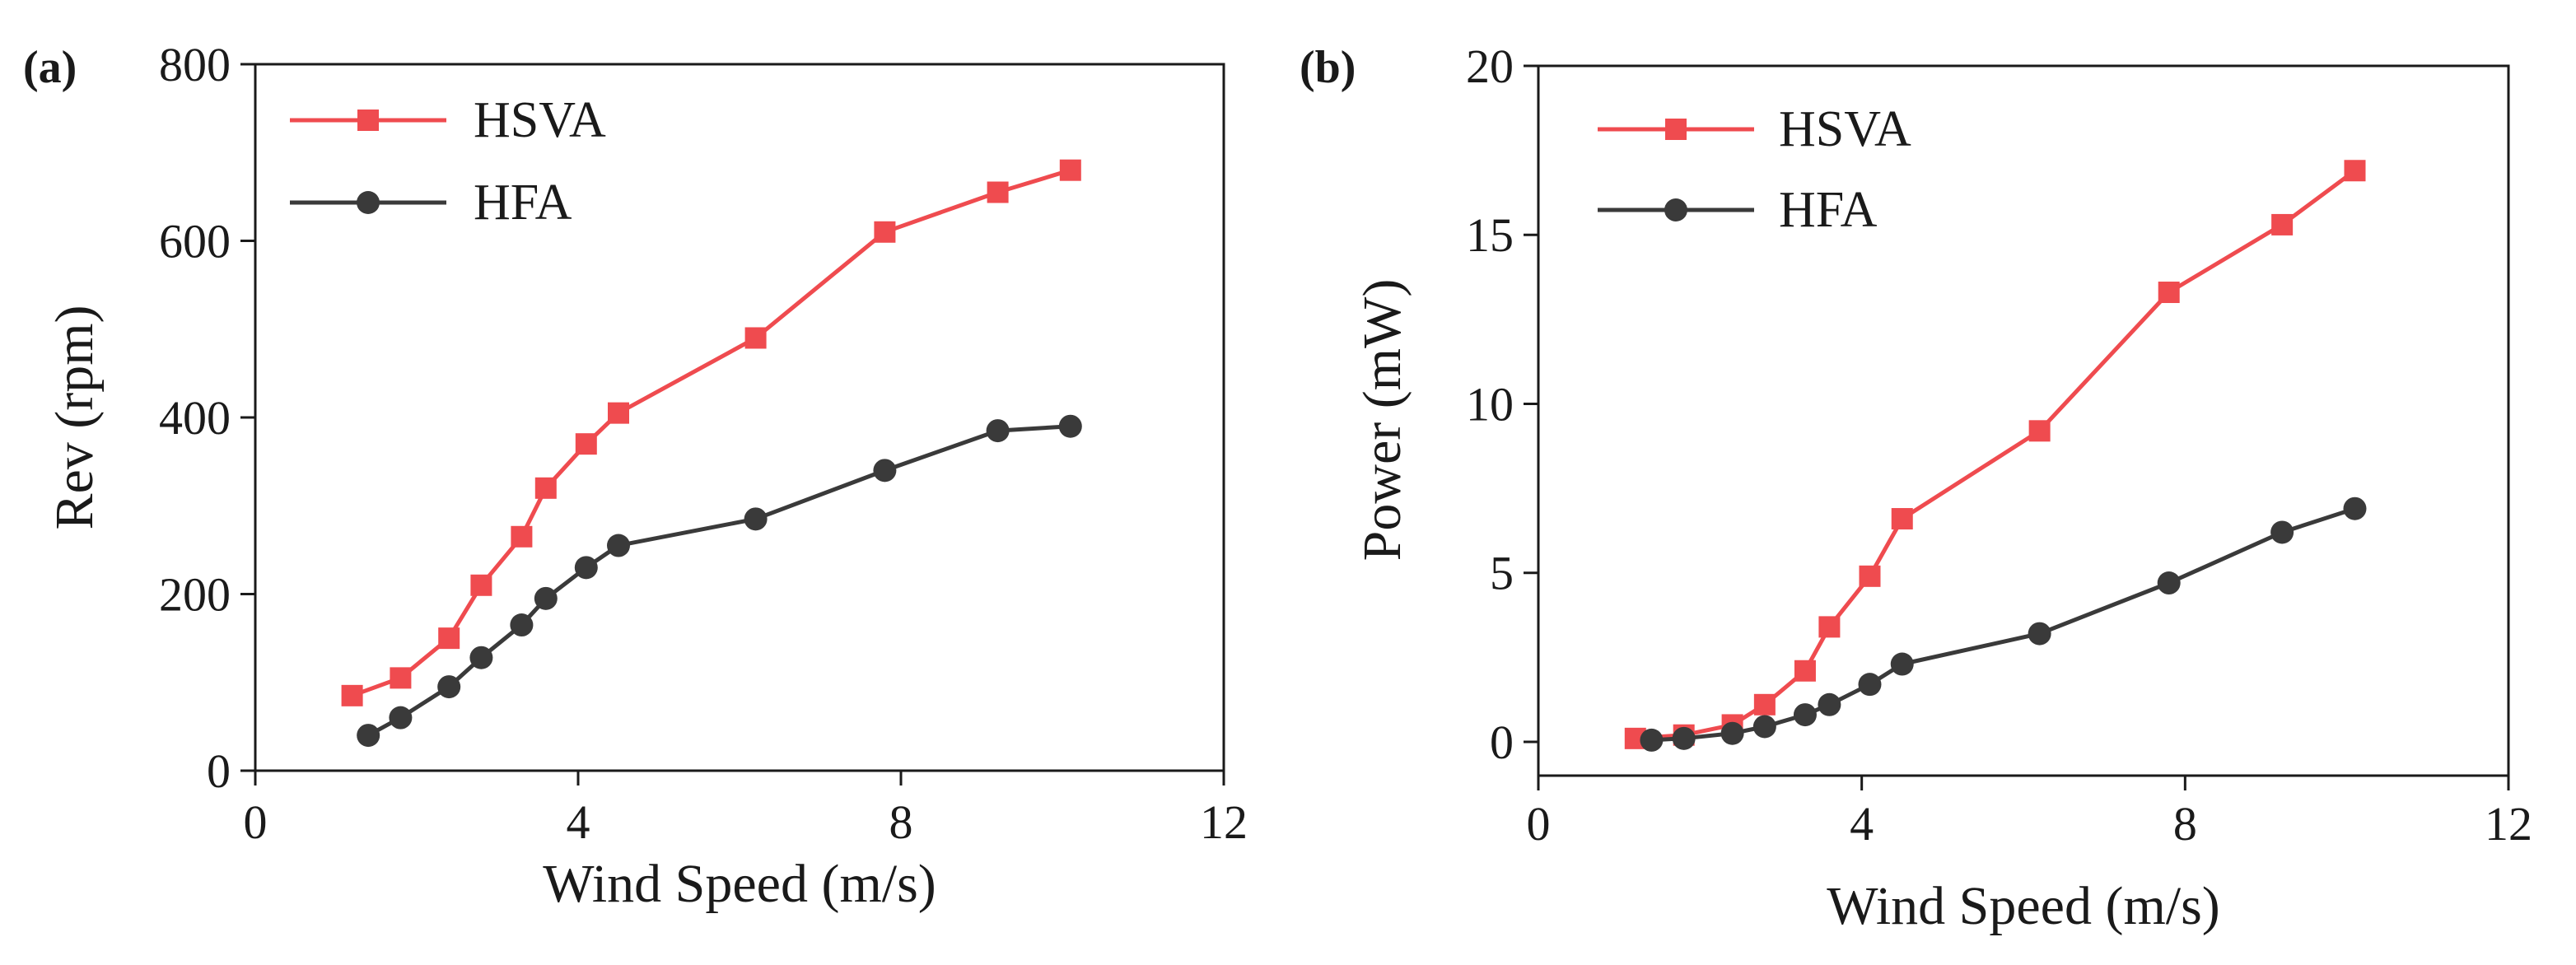 The height and width of the screenshot is (965, 2576). What do you see at coordinates (1490, 404) in the screenshot?
I see `y-tick-label: 10` at bounding box center [1490, 404].